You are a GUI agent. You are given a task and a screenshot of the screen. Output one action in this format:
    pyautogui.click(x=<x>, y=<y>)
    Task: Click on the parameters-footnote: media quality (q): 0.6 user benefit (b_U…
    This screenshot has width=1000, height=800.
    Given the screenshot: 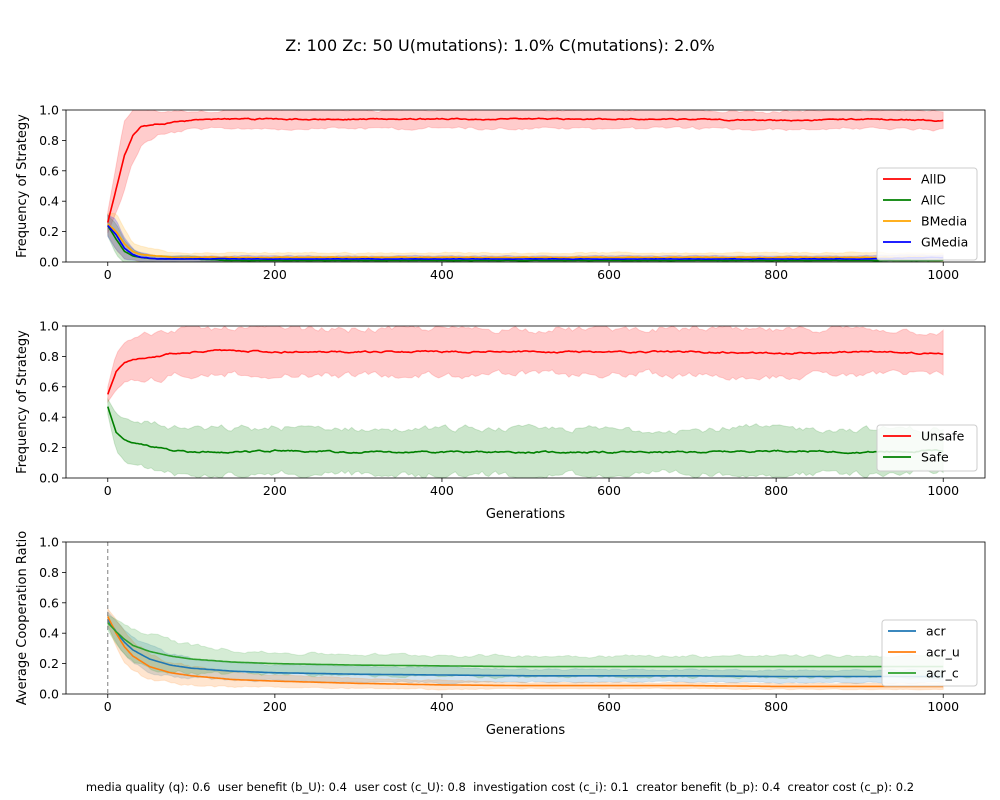 What is the action you would take?
    pyautogui.click(x=500, y=787)
    